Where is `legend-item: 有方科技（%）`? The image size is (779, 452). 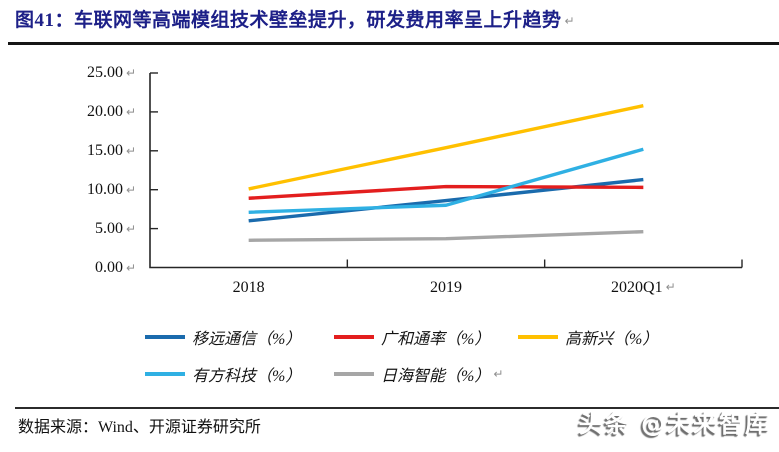 legend-item: 有方科技（%） is located at coordinates (239, 374).